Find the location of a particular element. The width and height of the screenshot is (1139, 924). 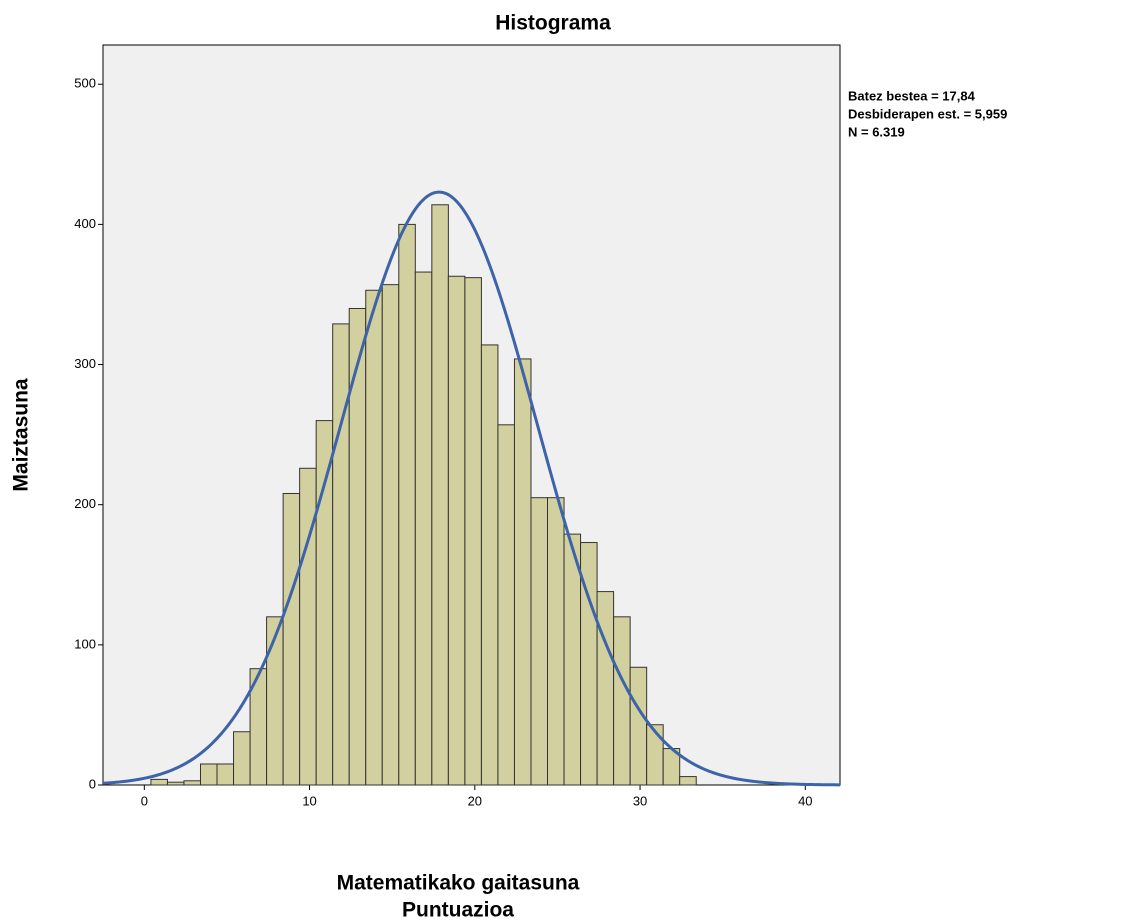

x-tick-label: 40 is located at coordinates (805, 800).